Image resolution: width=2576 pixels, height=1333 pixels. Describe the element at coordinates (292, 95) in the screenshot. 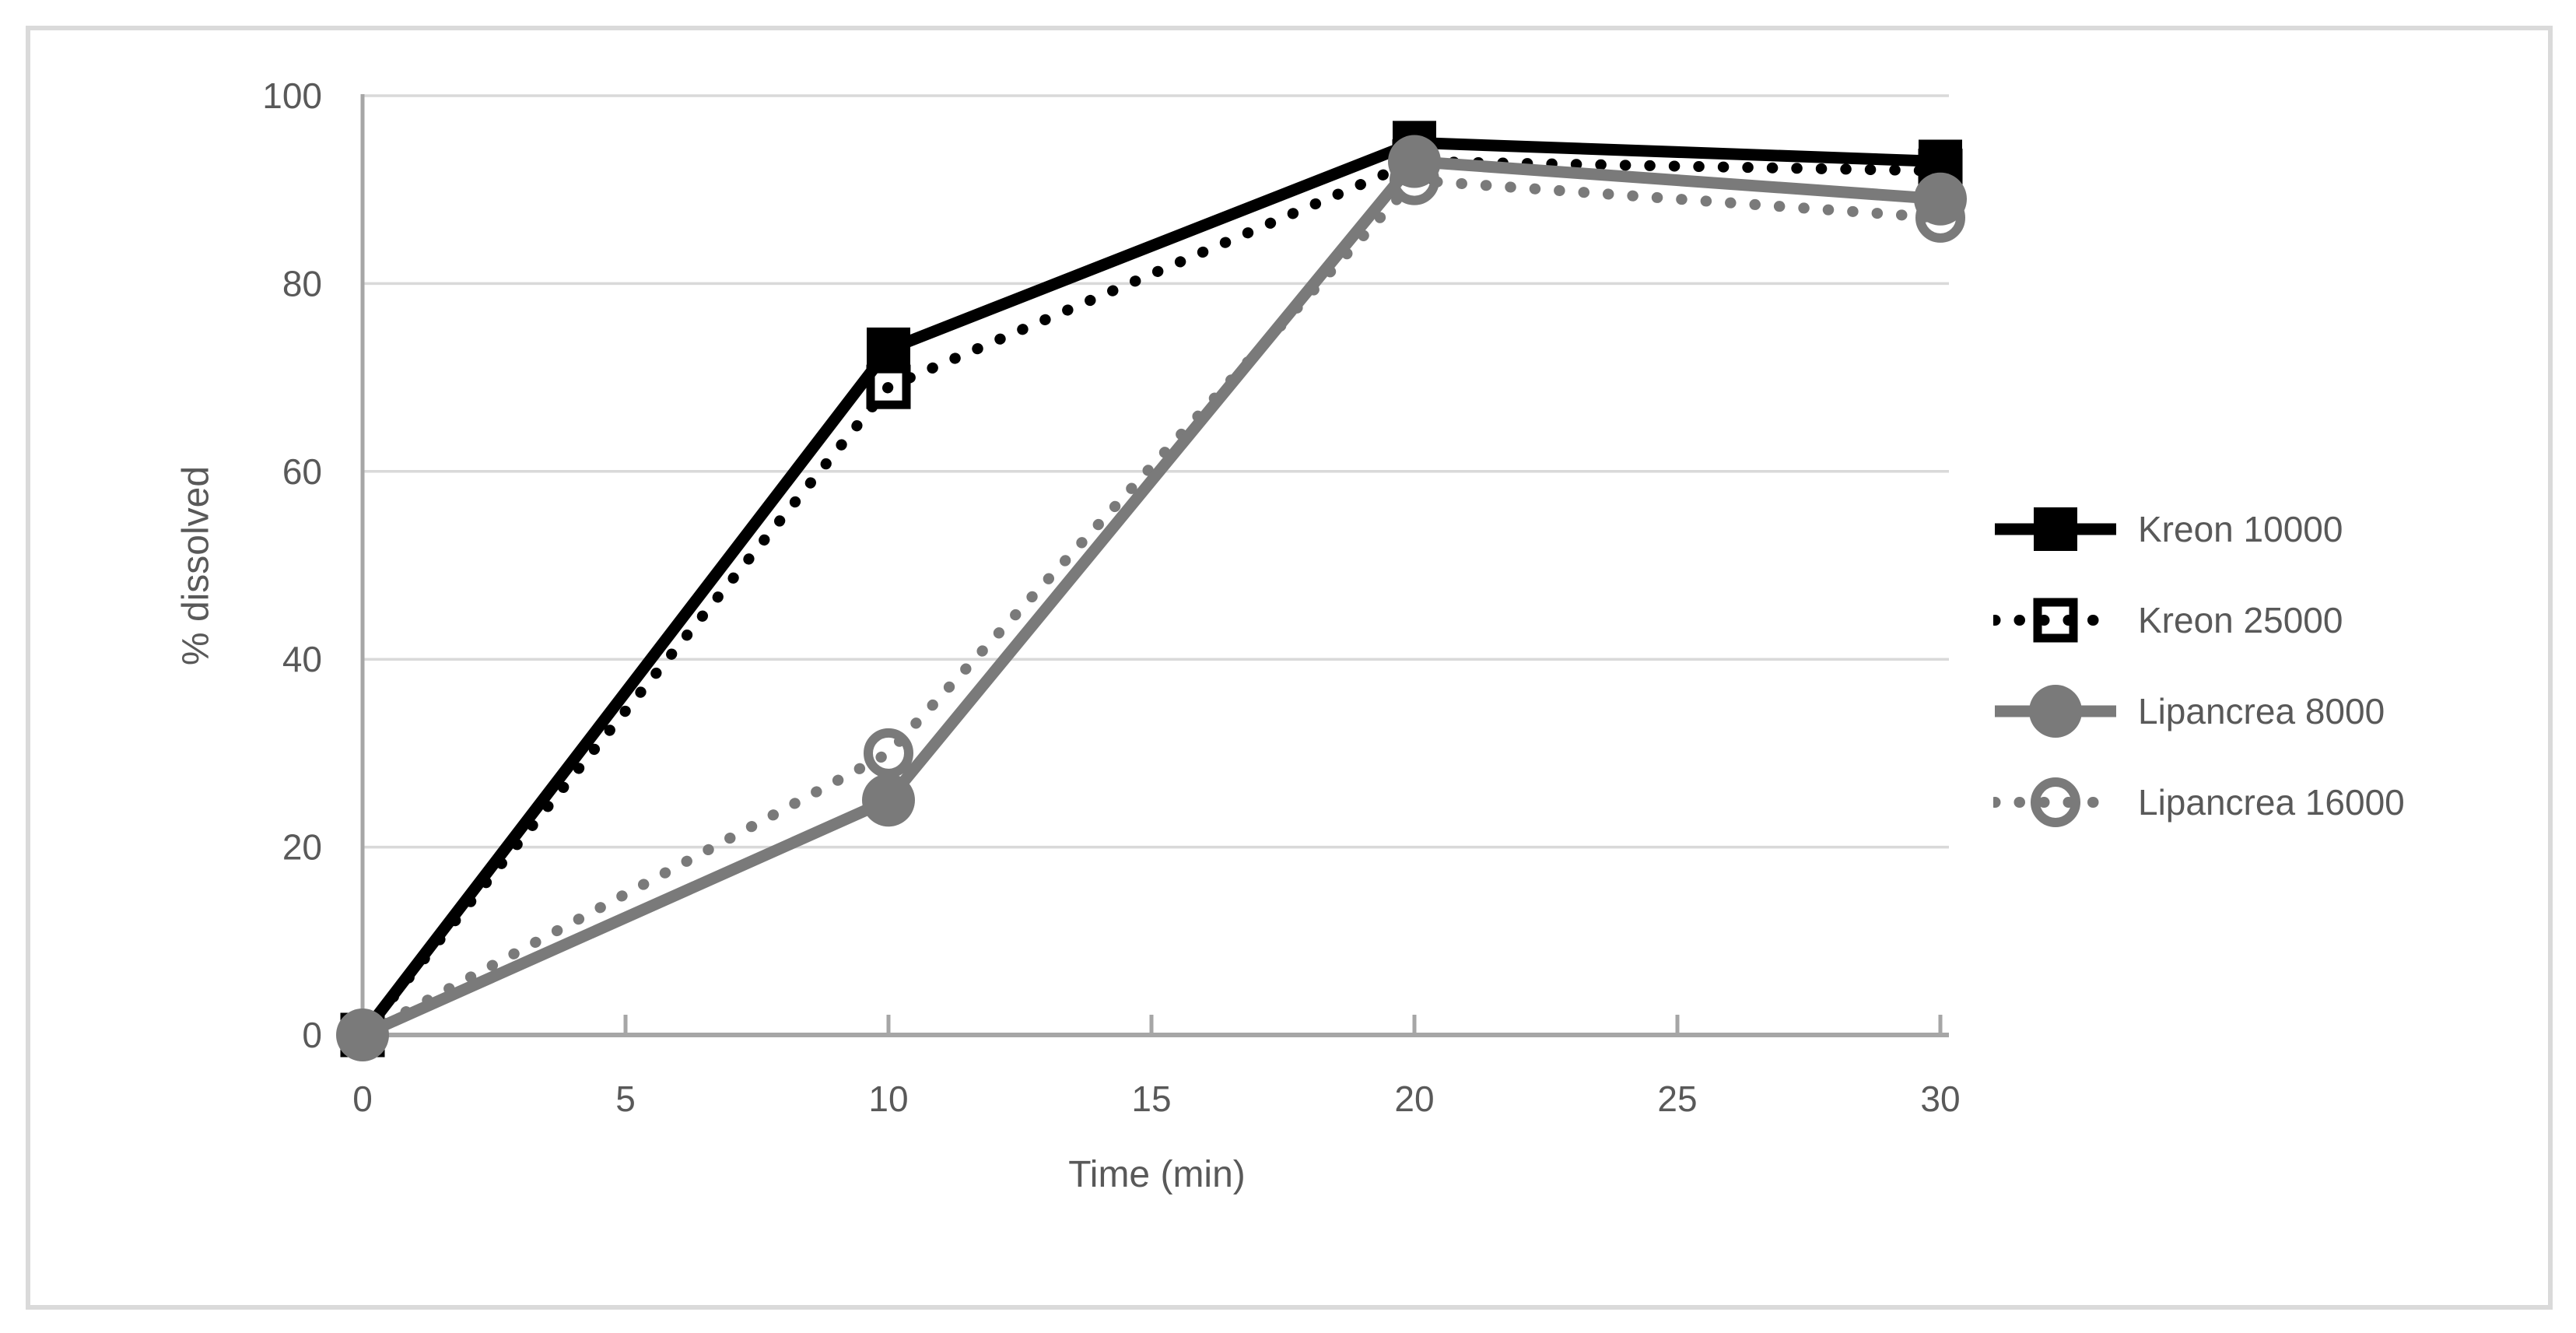

I see `y-tick-label: 100` at that location.